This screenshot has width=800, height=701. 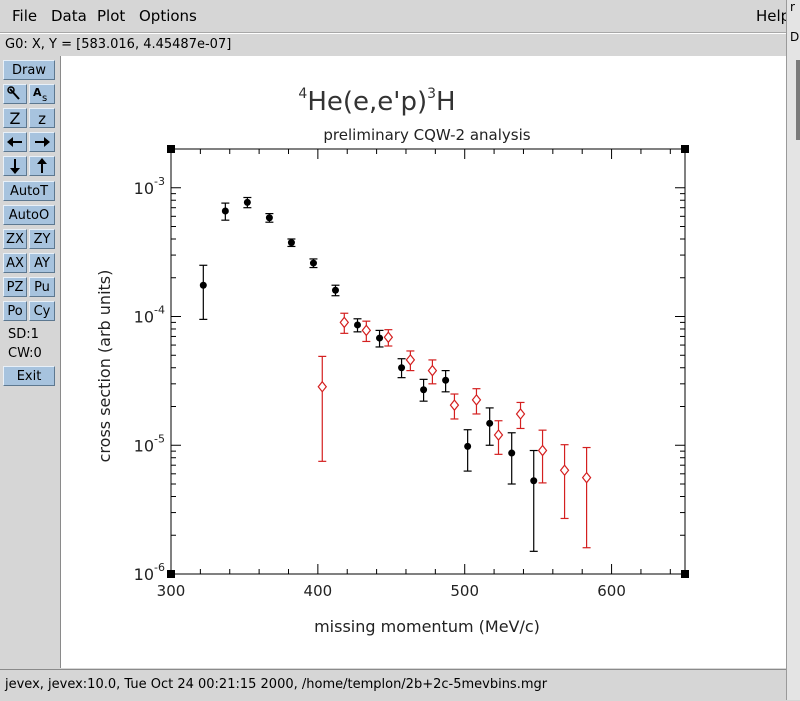 I want to click on arrow-left-icon, so click(x=14, y=142).